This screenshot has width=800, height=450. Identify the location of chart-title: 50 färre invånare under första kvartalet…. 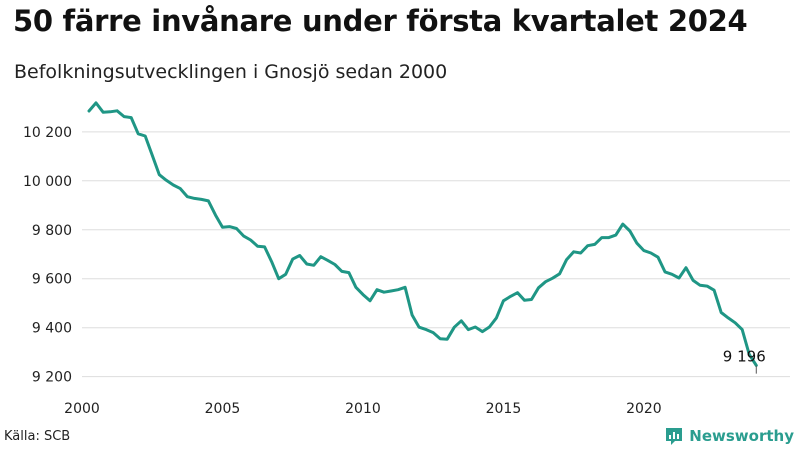
(380, 21).